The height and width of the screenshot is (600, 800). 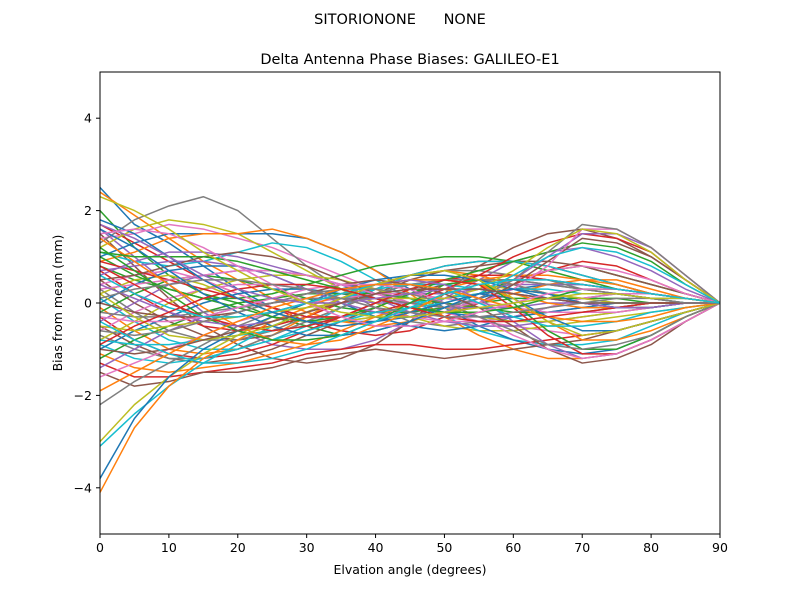 I want to click on chart-title: Delta Antenna Phase Biases: GALILEO-E1, so click(x=409, y=60).